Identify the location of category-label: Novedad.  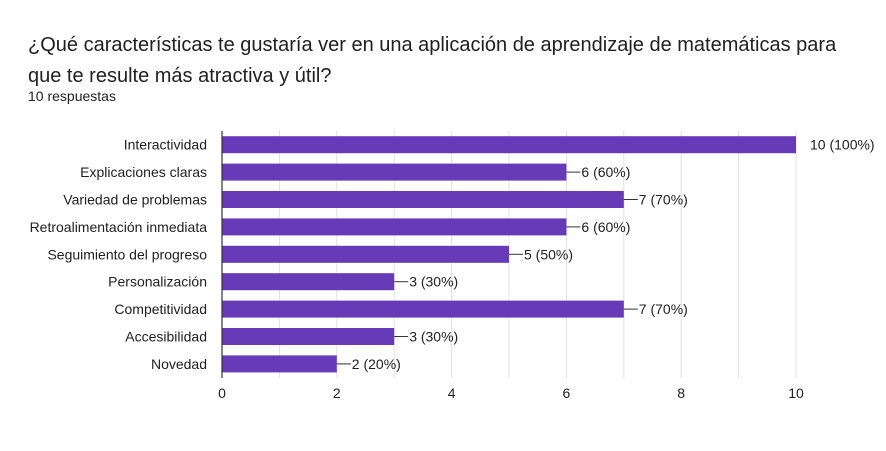
(179, 364).